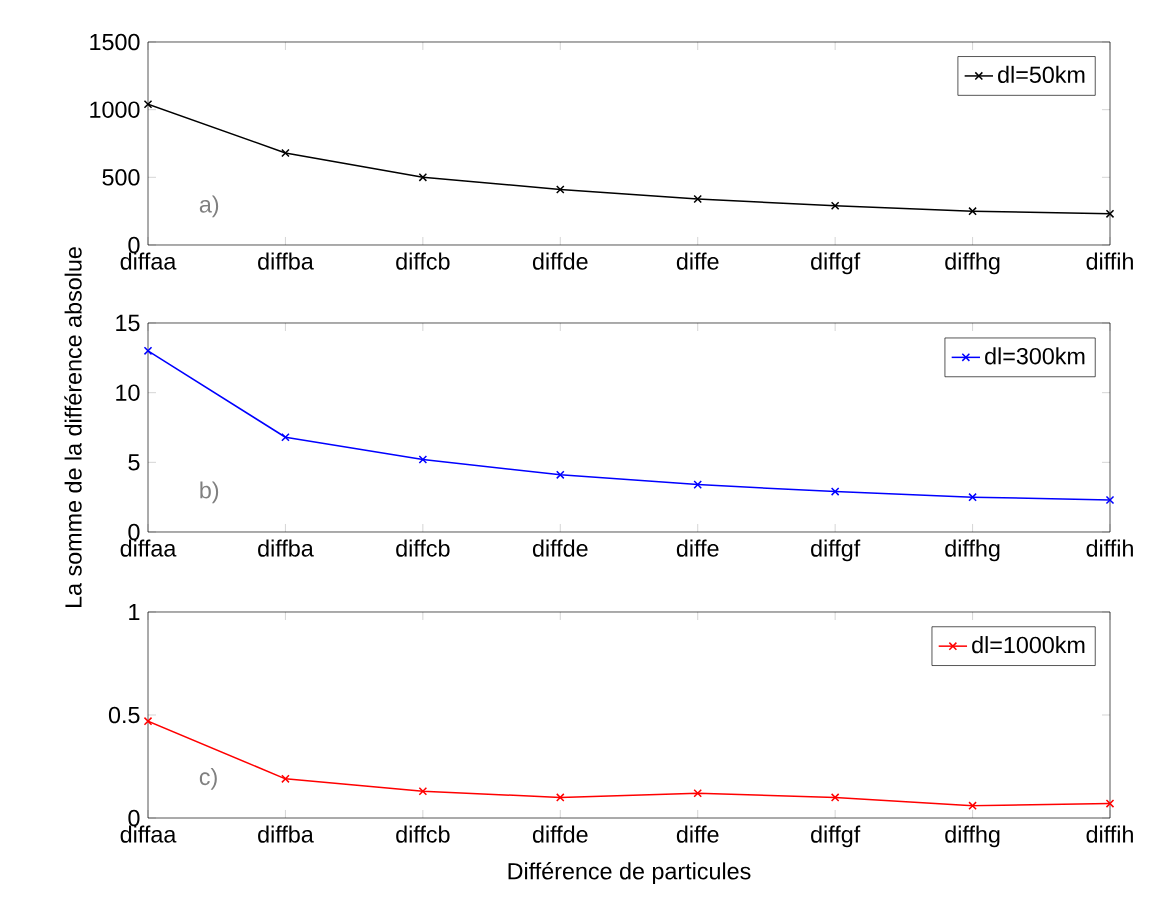 The image size is (1150, 909). What do you see at coordinates (629, 873) in the screenshot?
I see `x-axis-title: Différence de particules` at bounding box center [629, 873].